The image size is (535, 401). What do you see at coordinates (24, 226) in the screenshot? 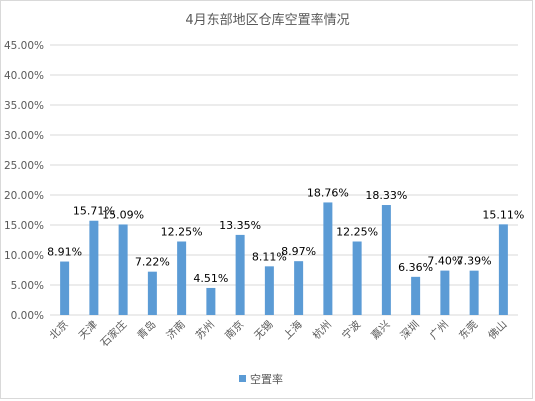
I see `y-tick-label: 15.00%` at bounding box center [24, 226].